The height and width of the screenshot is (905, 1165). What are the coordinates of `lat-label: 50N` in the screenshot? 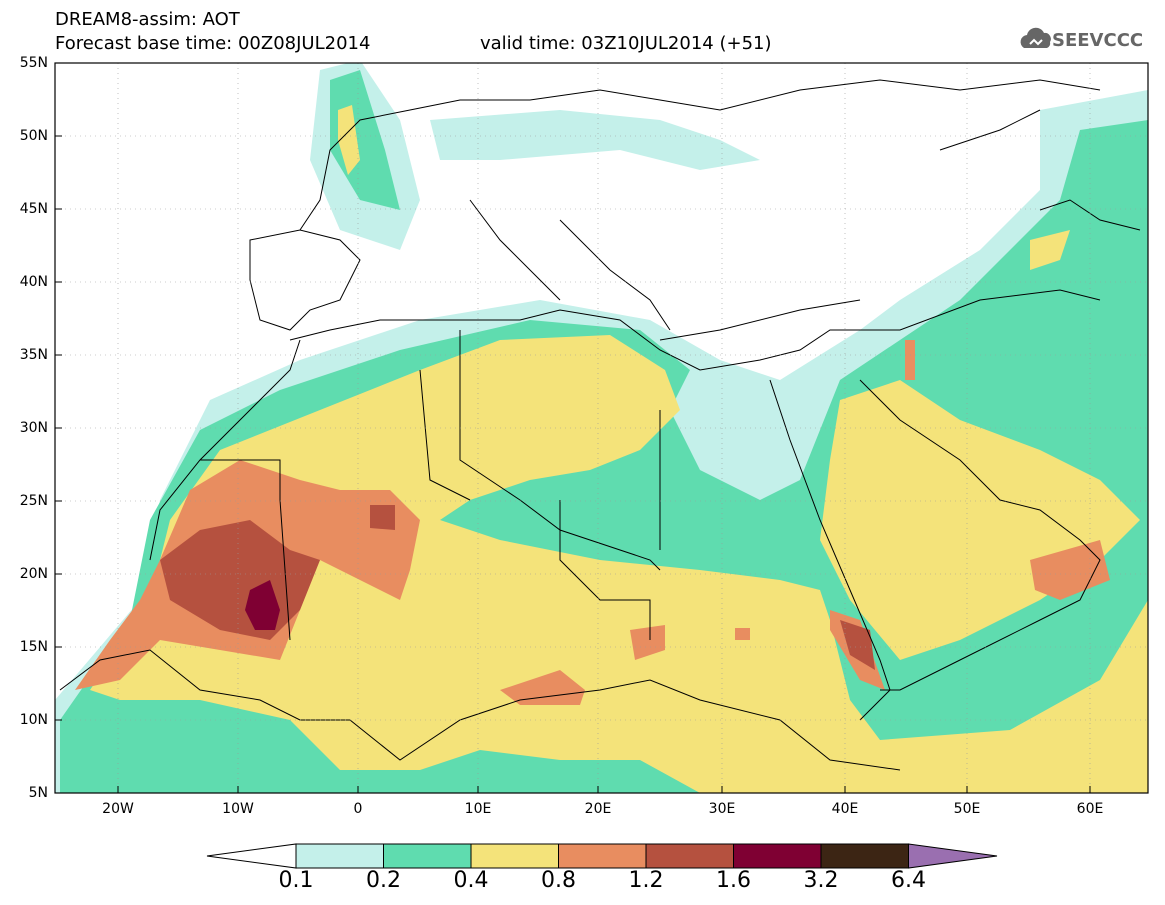 It's located at (33, 136).